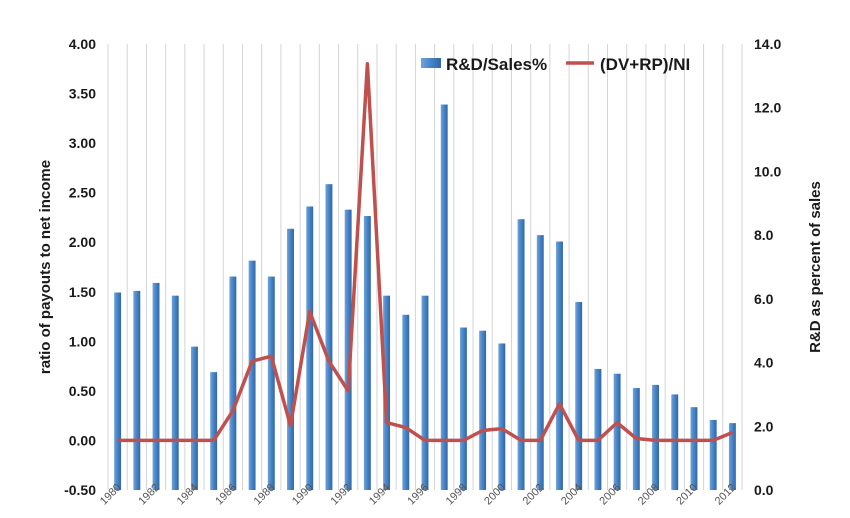 The width and height of the screenshot is (850, 518). Describe the element at coordinates (764, 363) in the screenshot. I see `y-right-tick-label: 4.0` at that location.